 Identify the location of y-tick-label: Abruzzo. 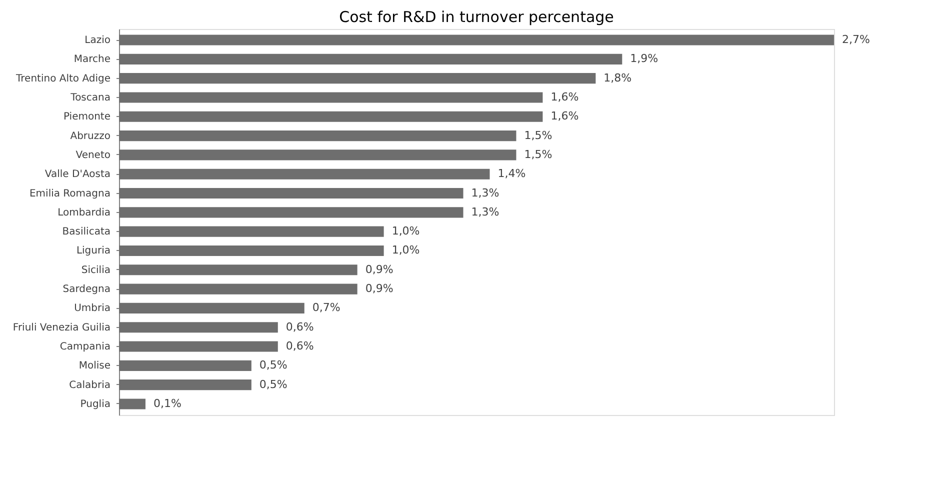
(90, 136).